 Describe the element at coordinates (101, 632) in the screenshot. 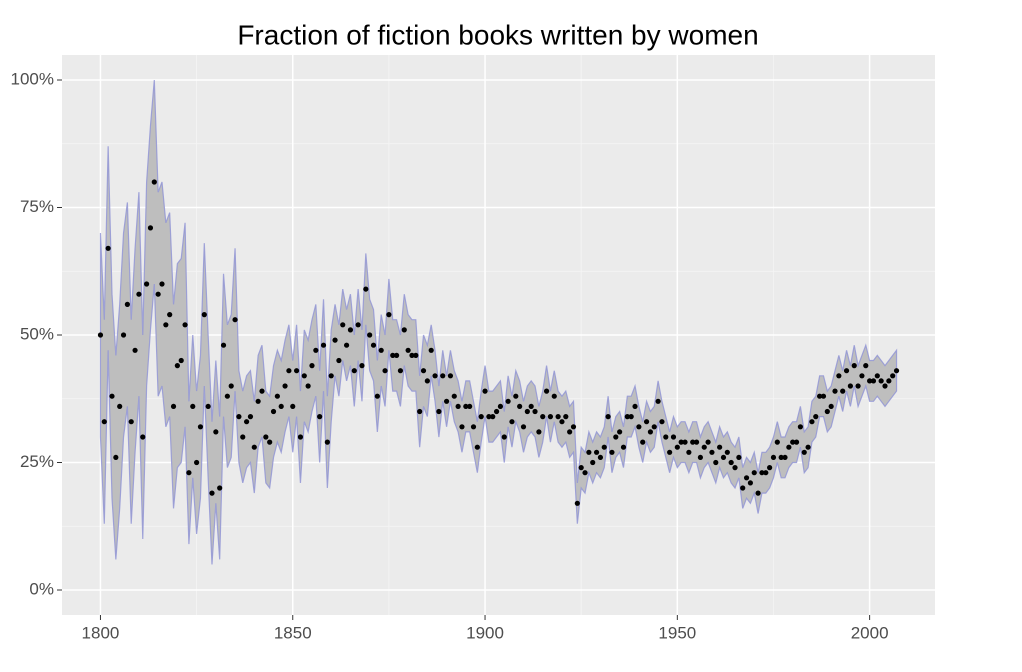

I see `x-tick-label: 1800` at that location.